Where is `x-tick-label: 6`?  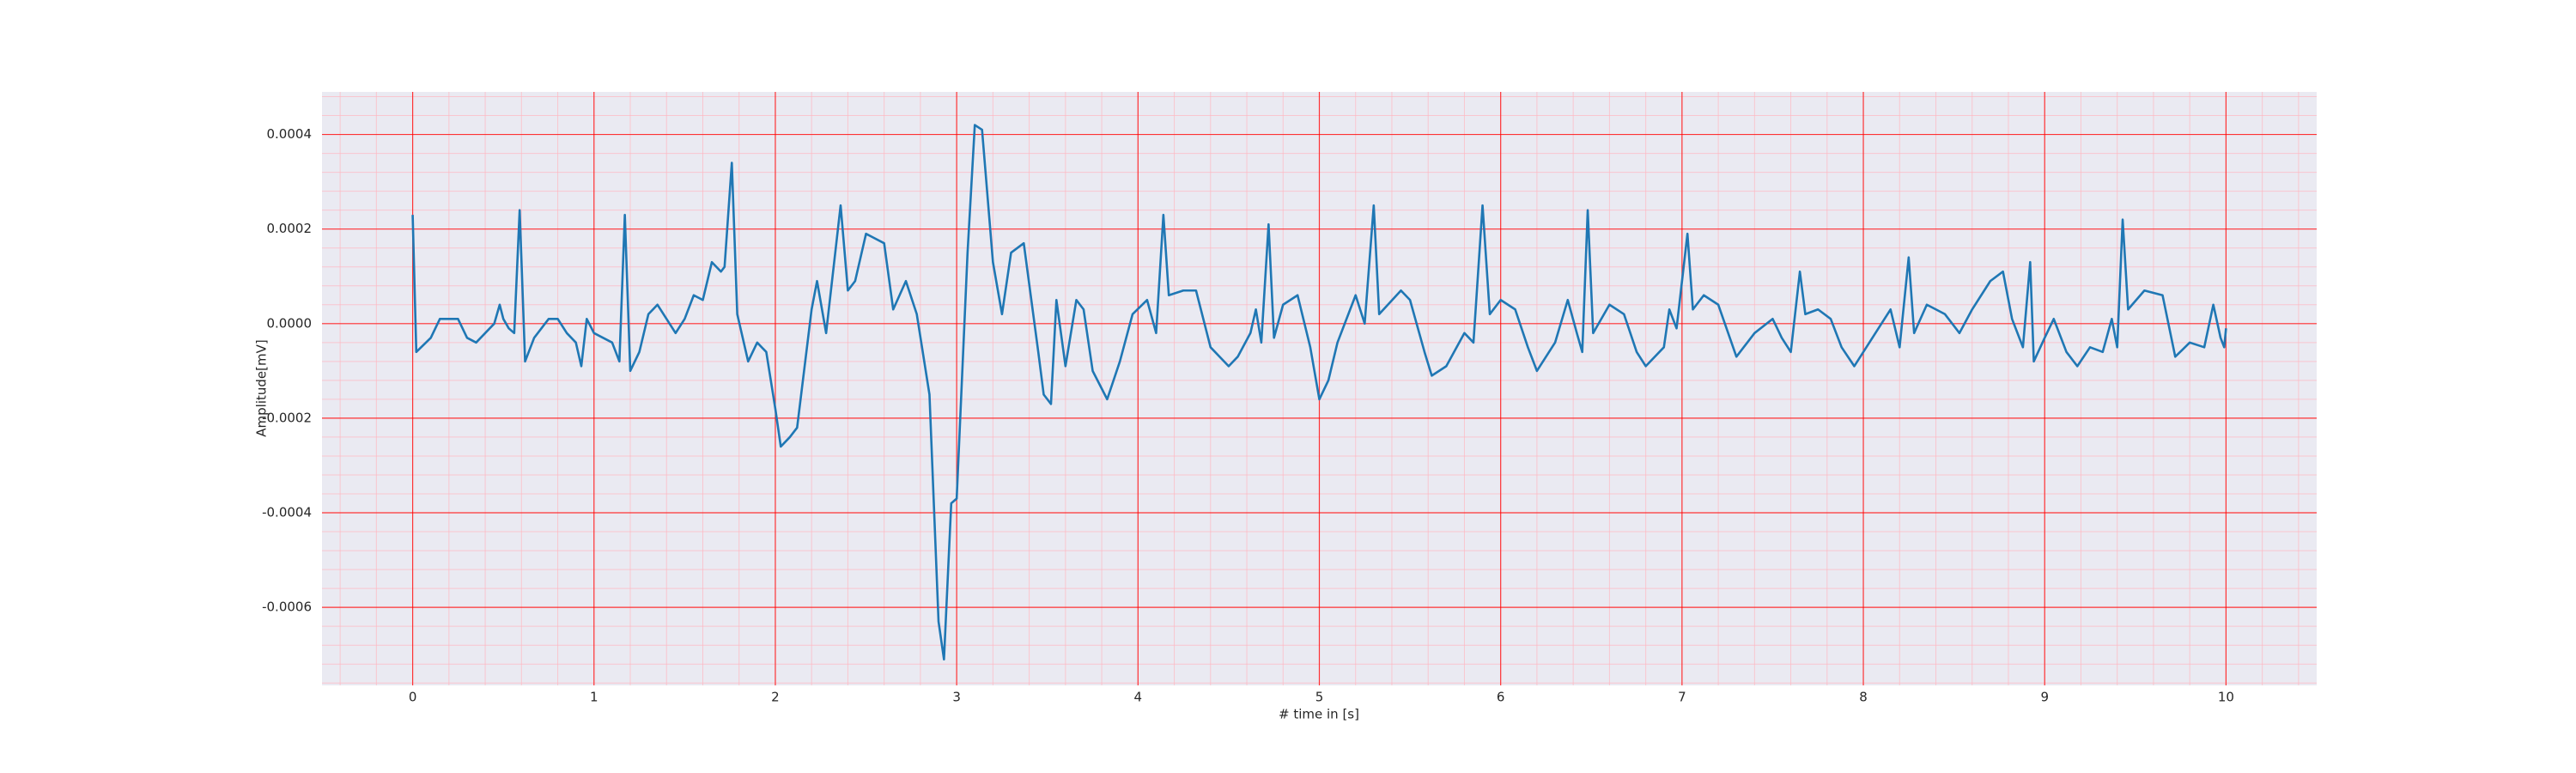
x-tick-label: 6 is located at coordinates (1501, 697).